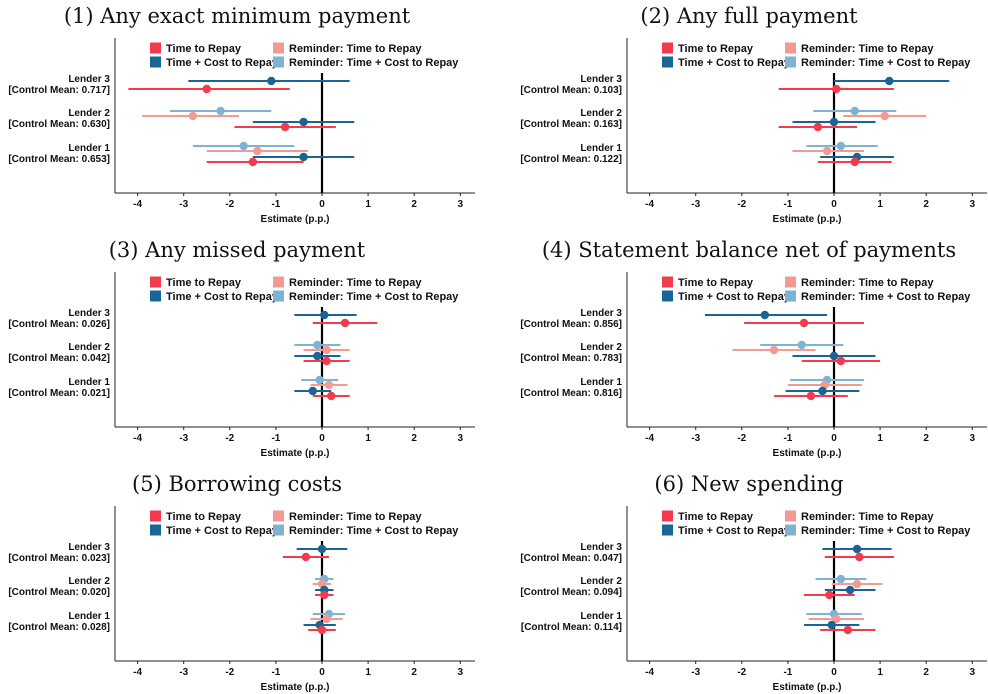 The width and height of the screenshot is (988, 694). I want to click on control-mean-label: [Control Mean: 0.783], so click(571, 358).